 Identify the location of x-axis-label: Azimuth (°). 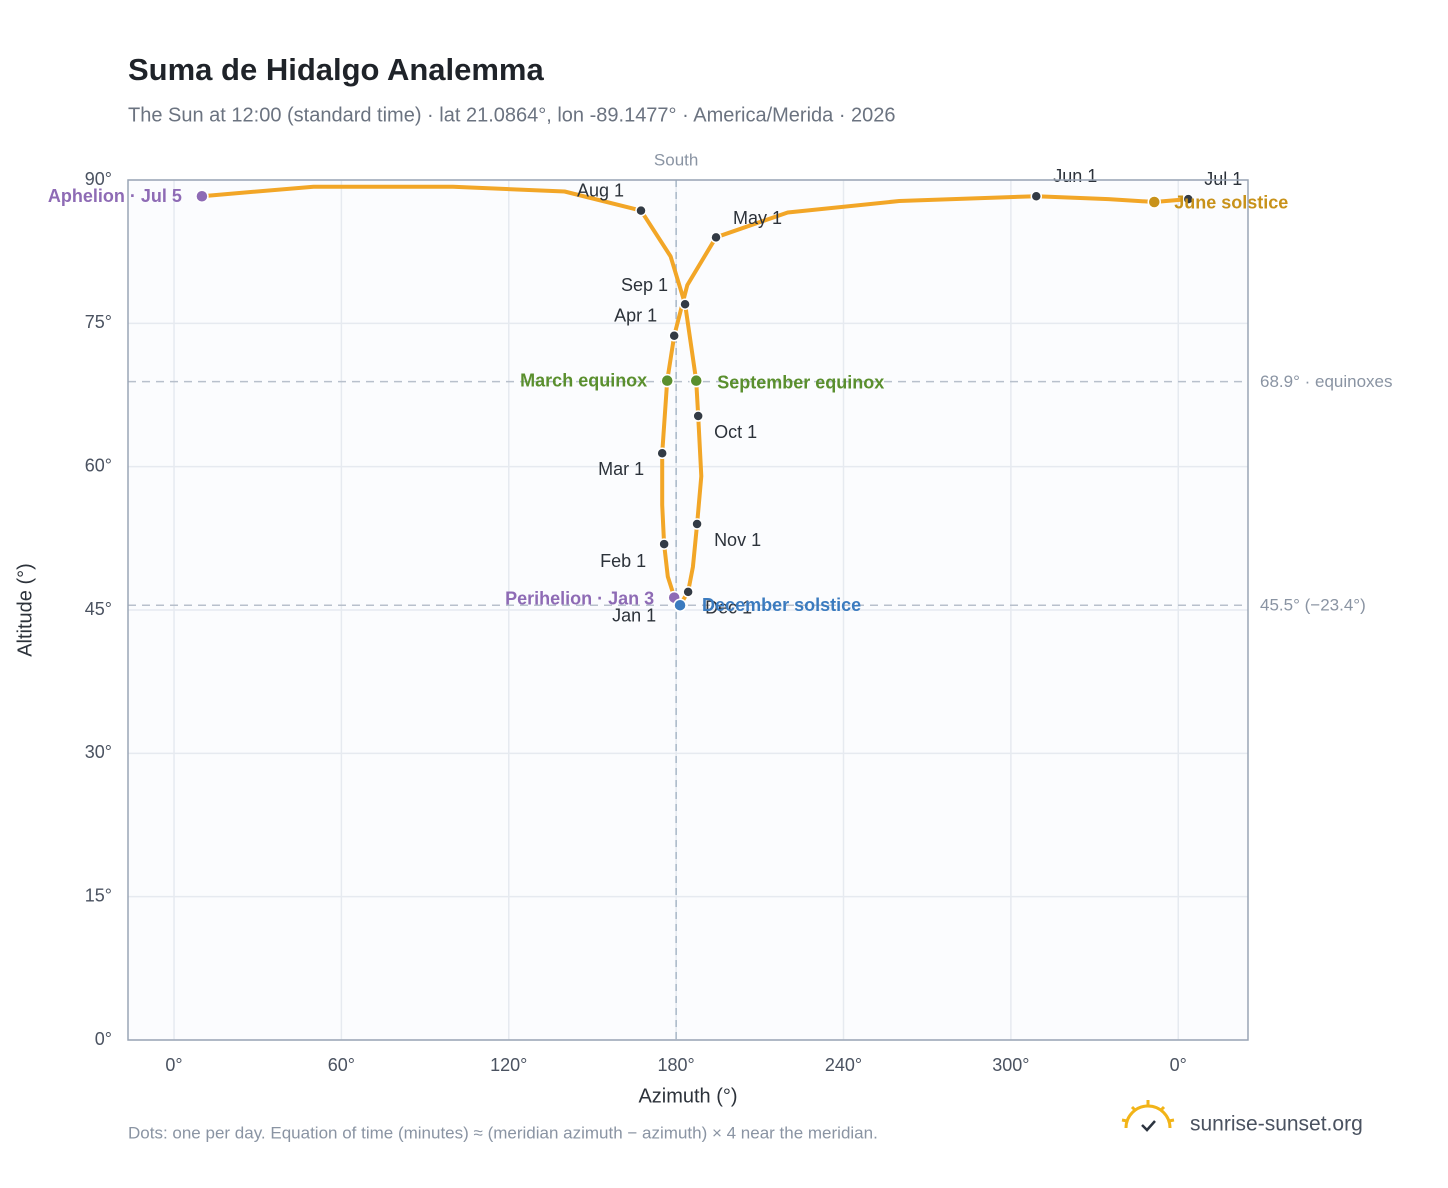
(687, 1096).